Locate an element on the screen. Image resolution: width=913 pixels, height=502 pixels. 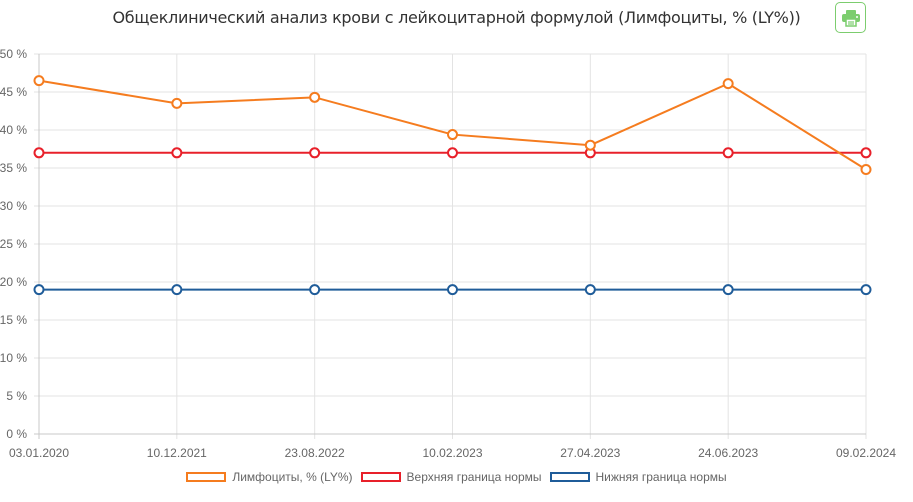
y-tick-label: 40 % is located at coordinates (13, 130).